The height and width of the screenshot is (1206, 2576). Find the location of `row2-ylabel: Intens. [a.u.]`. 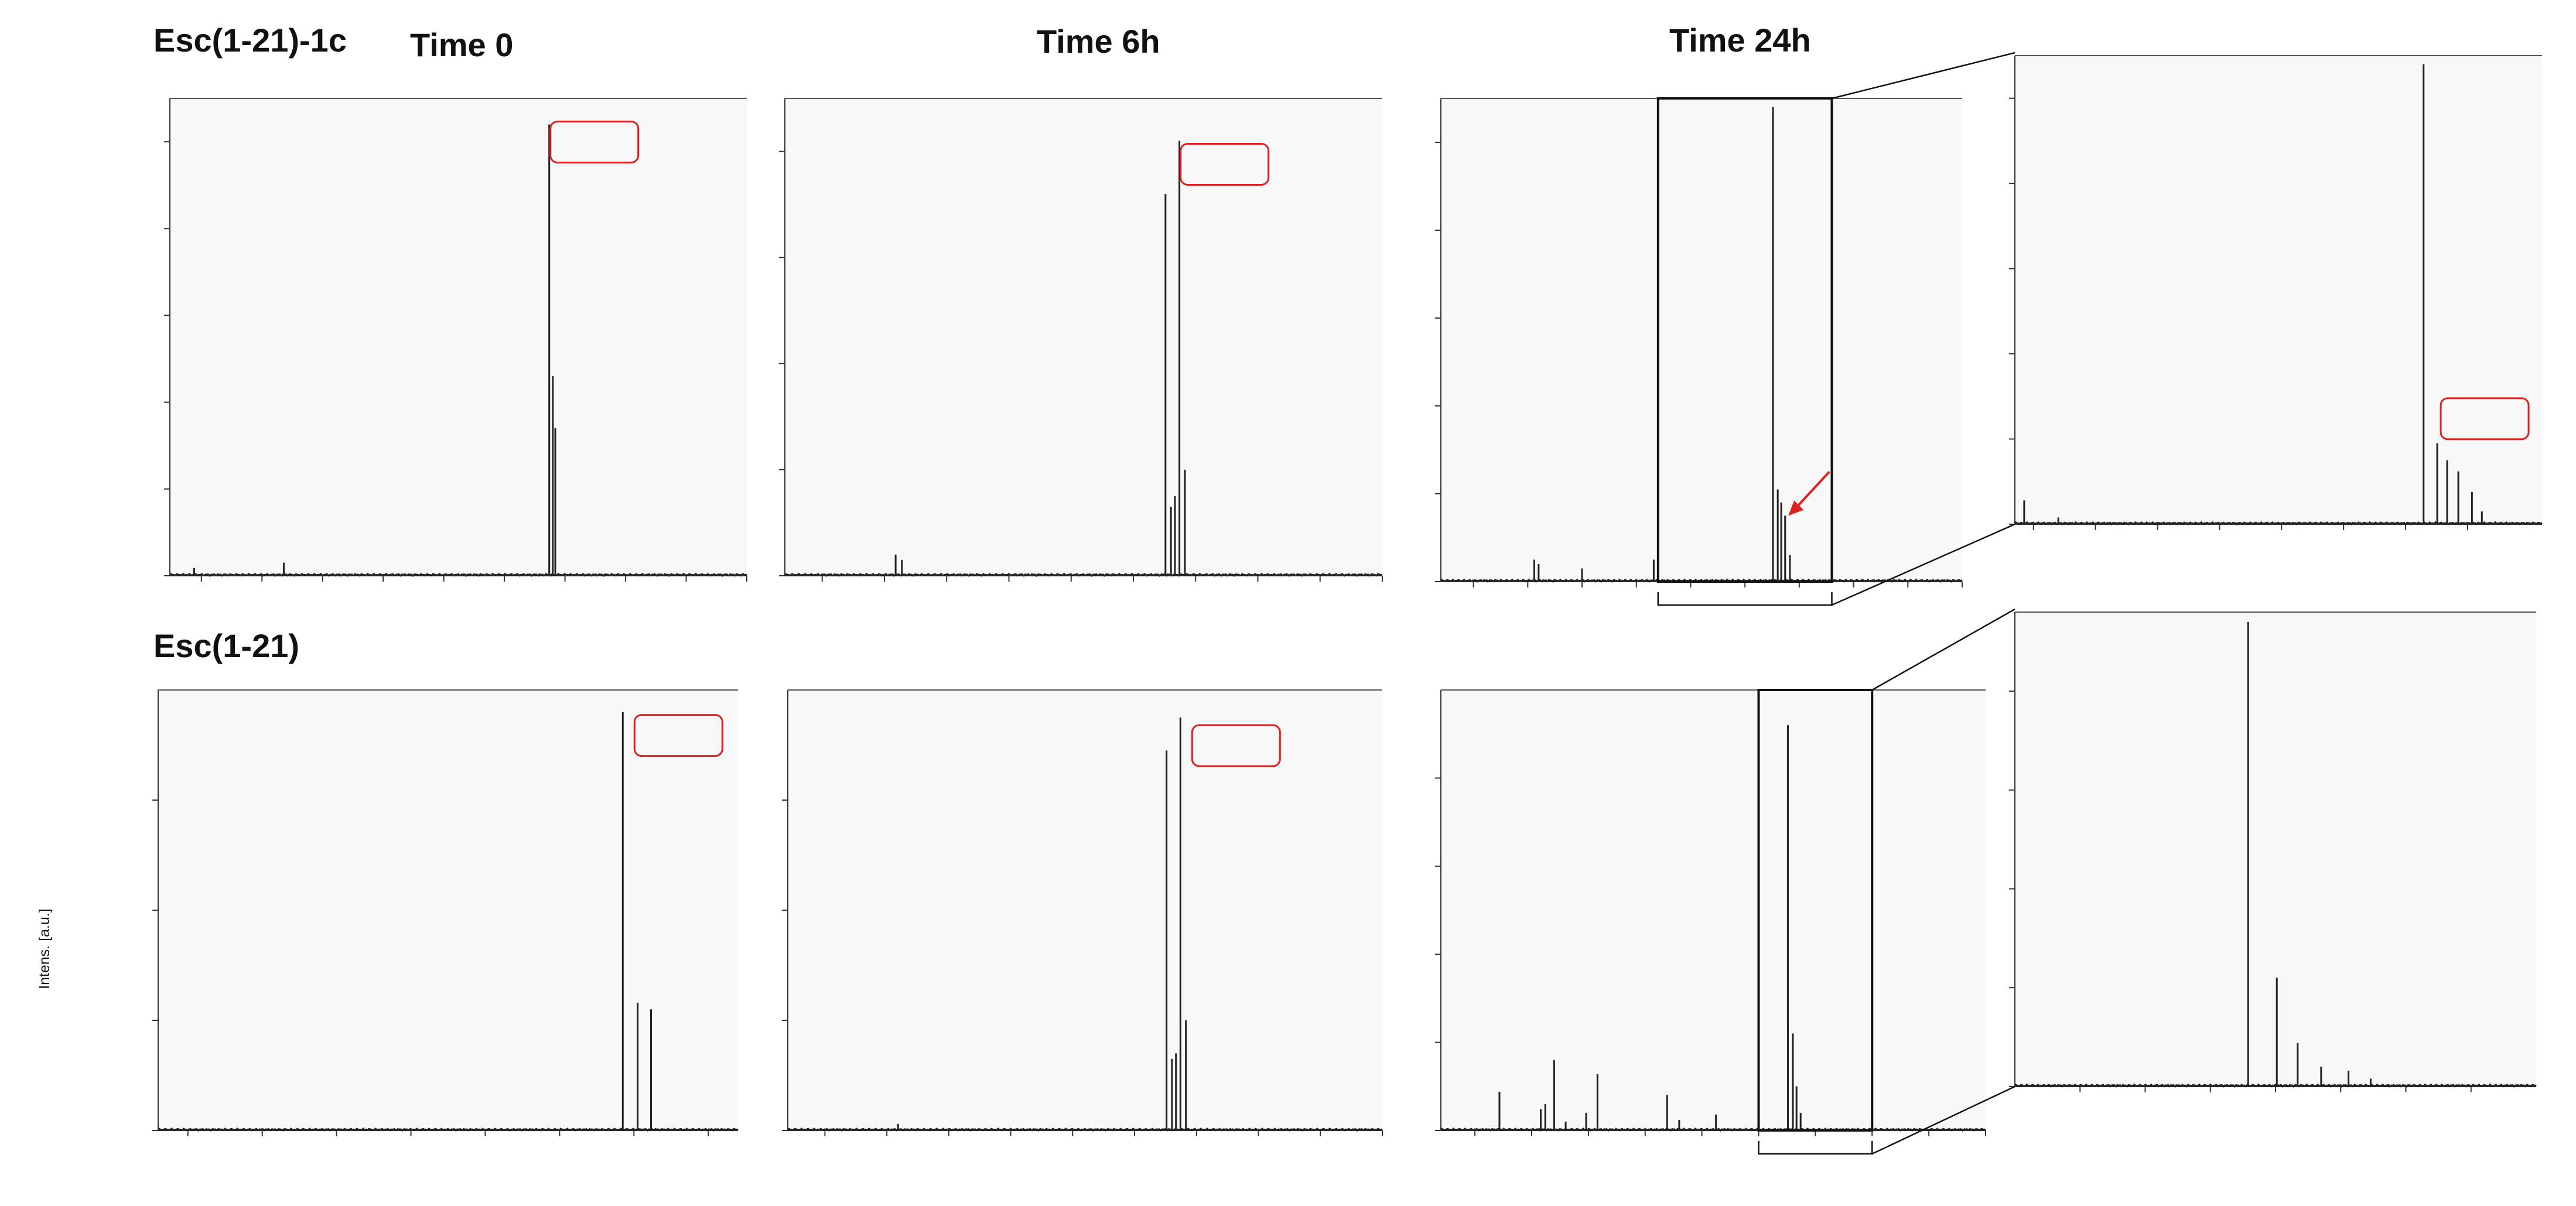

row2-ylabel: Intens. [a.u.] is located at coordinates (44, 948).